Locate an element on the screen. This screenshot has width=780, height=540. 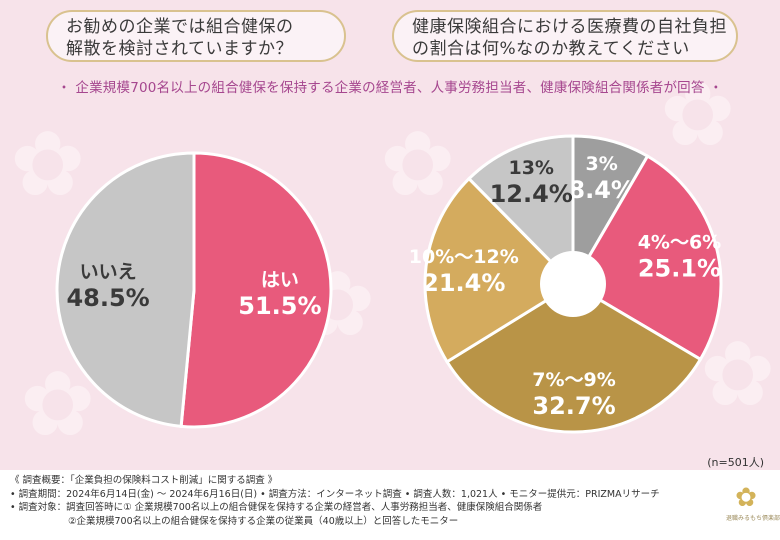
pie2-value-label-3: 21.4% is located at coordinates (463, 283).